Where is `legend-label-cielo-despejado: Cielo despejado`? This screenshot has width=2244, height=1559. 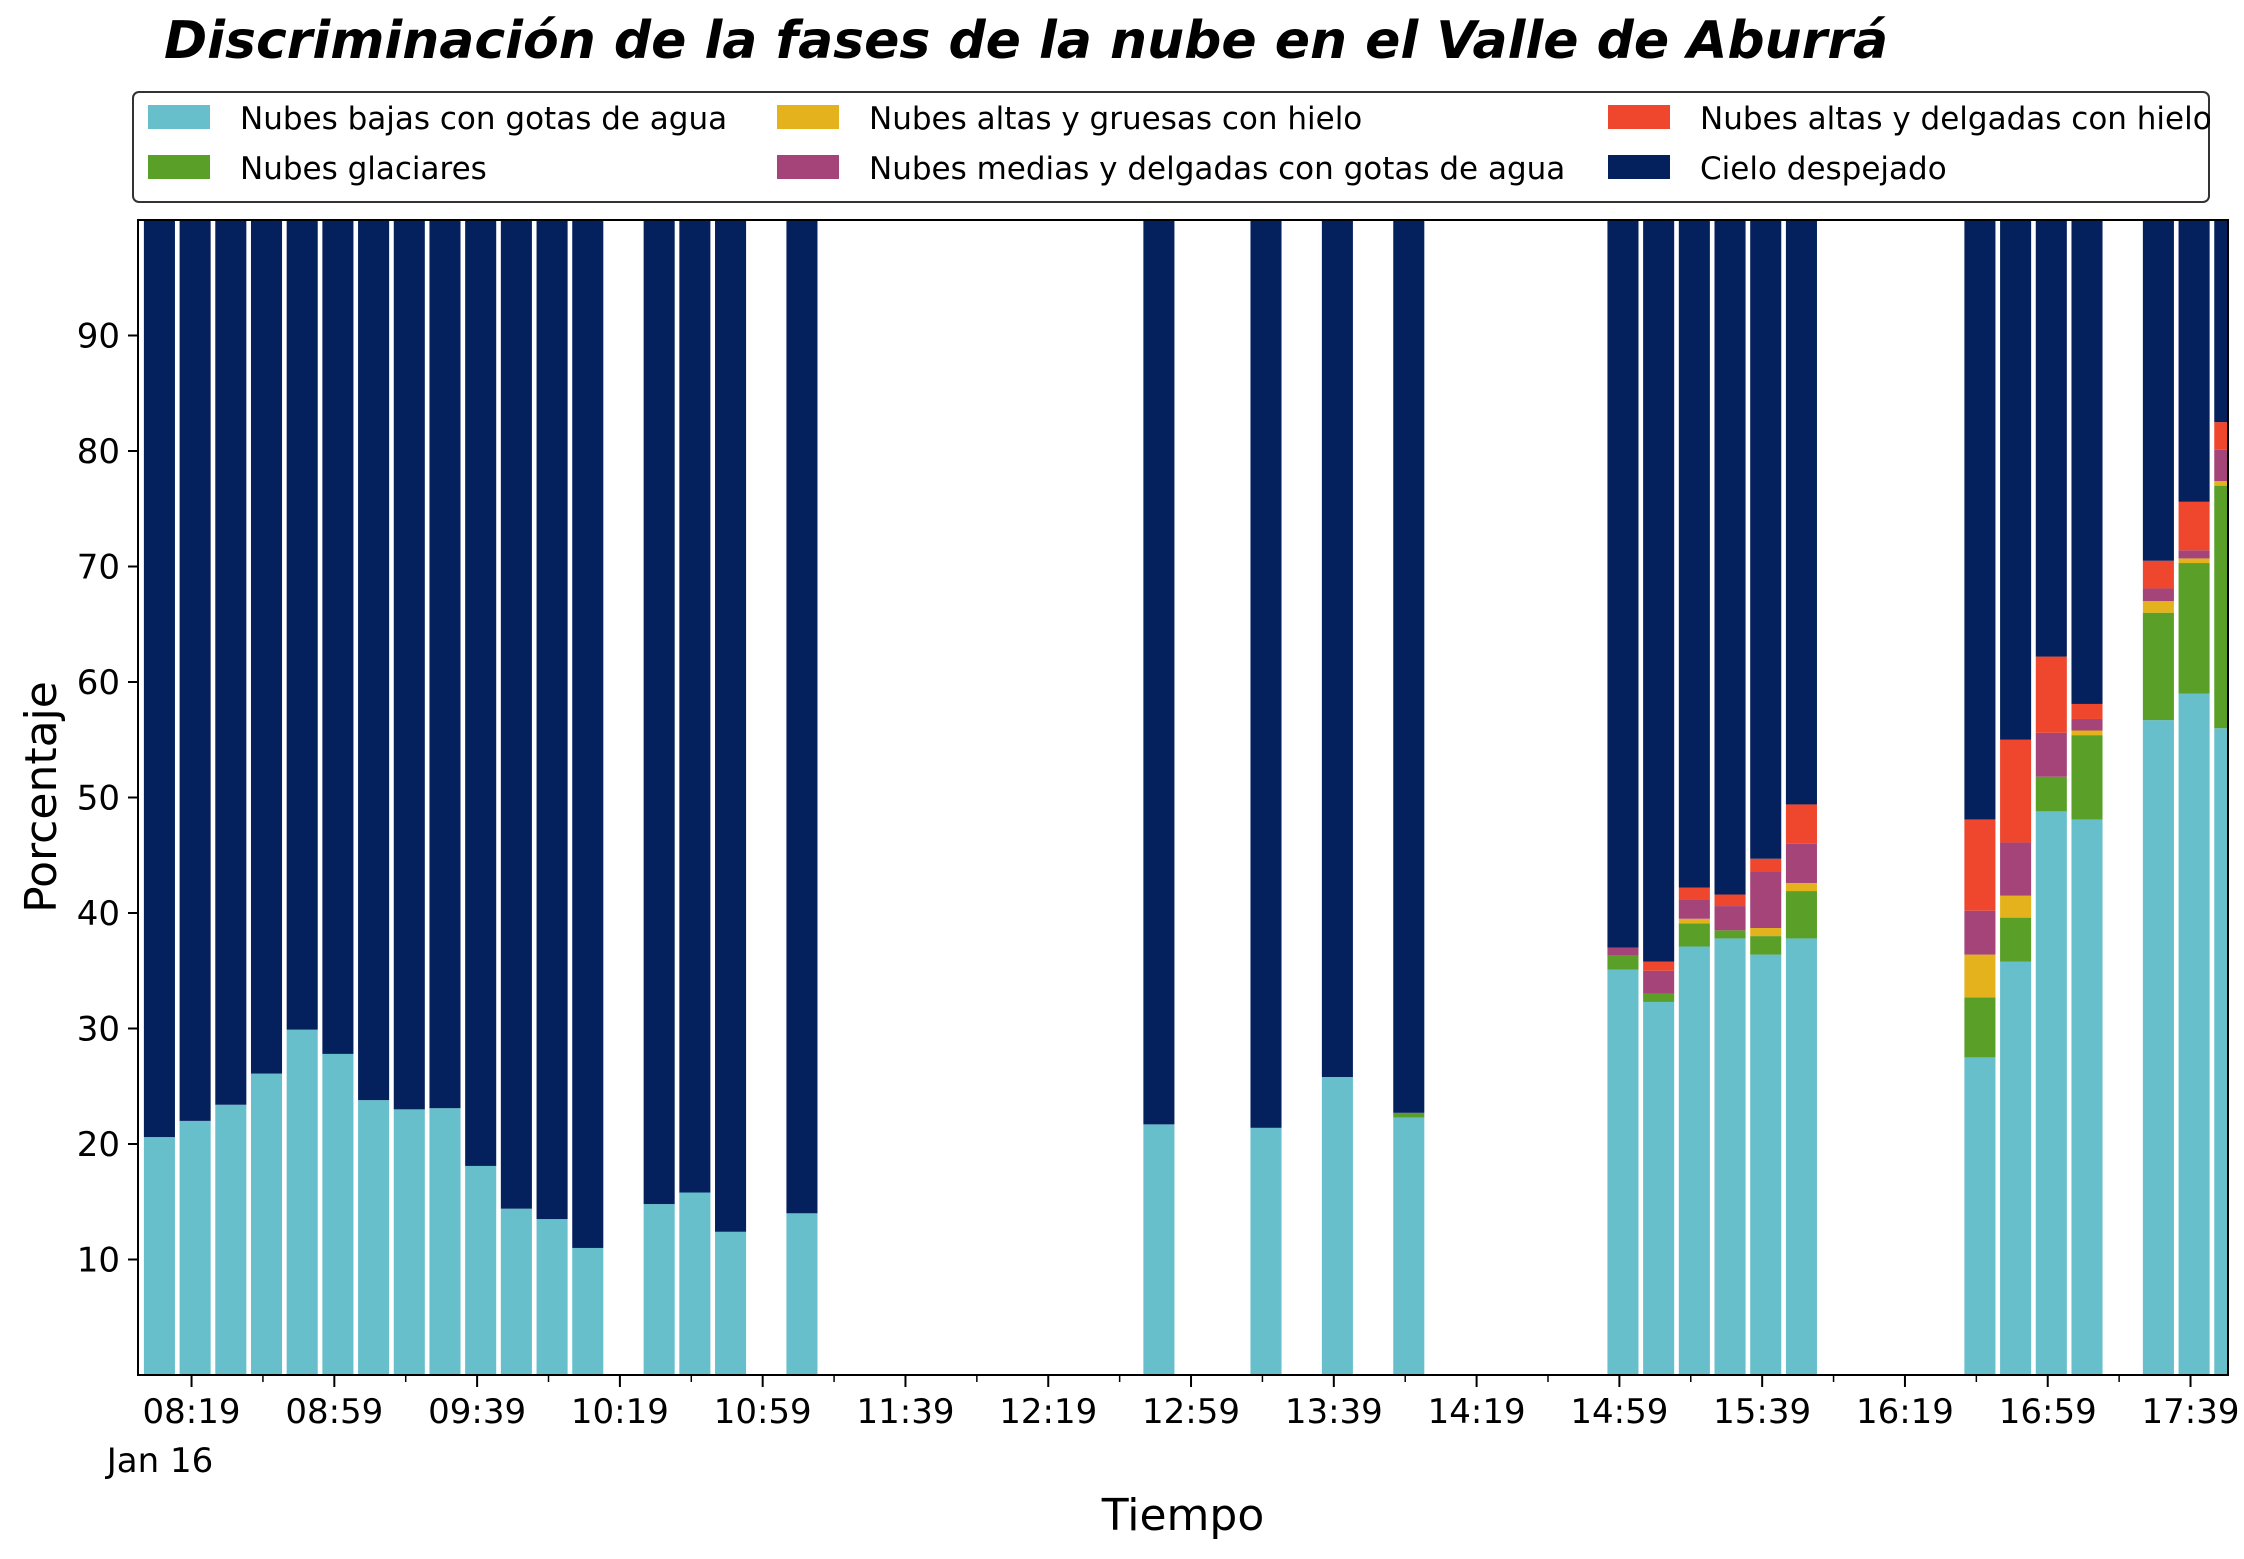 legend-label-cielo-despejado: Cielo despejado is located at coordinates (1823, 169).